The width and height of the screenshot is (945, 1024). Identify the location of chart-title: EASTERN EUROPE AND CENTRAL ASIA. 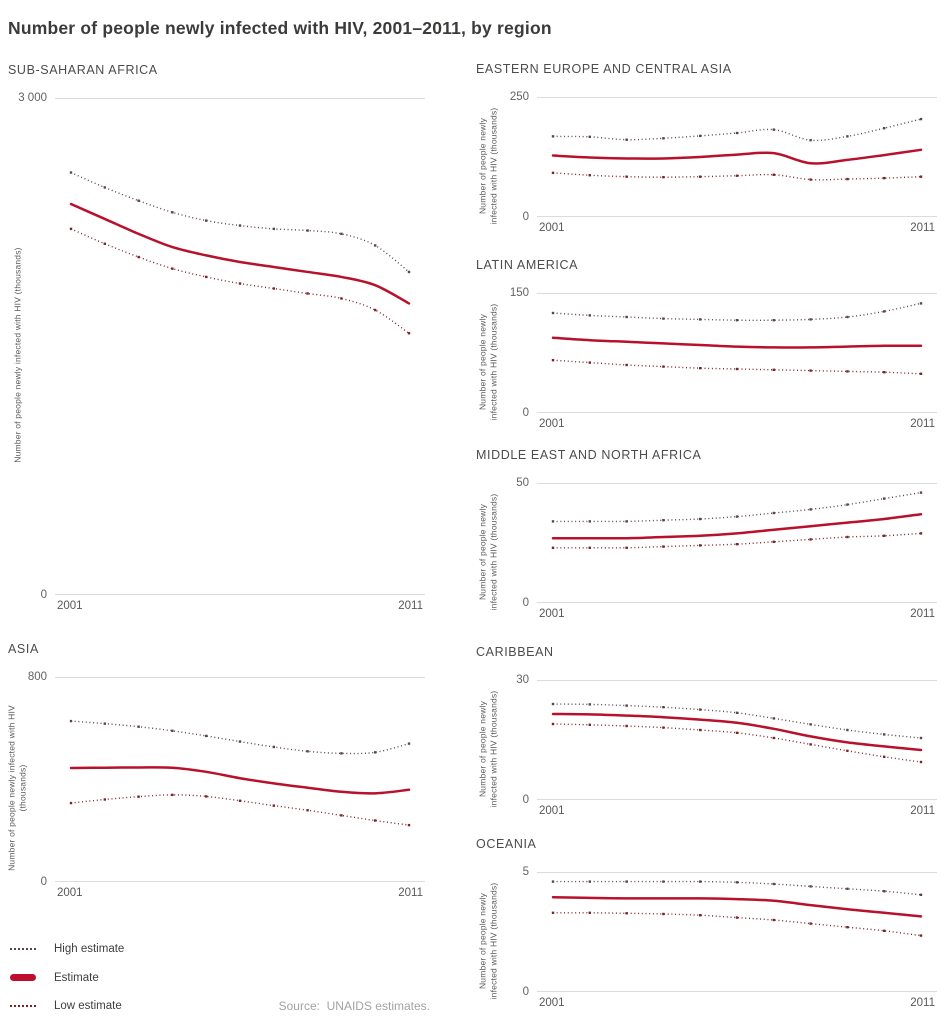
(604, 69).